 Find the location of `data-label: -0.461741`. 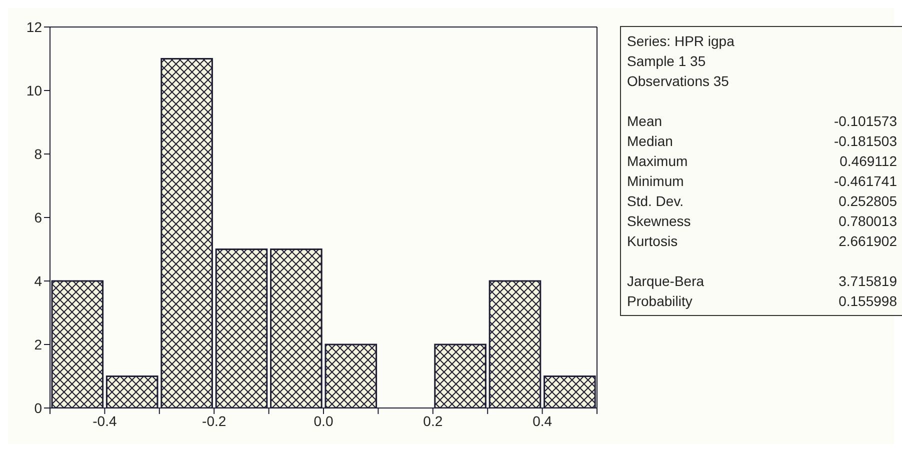

data-label: -0.461741 is located at coordinates (865, 181).